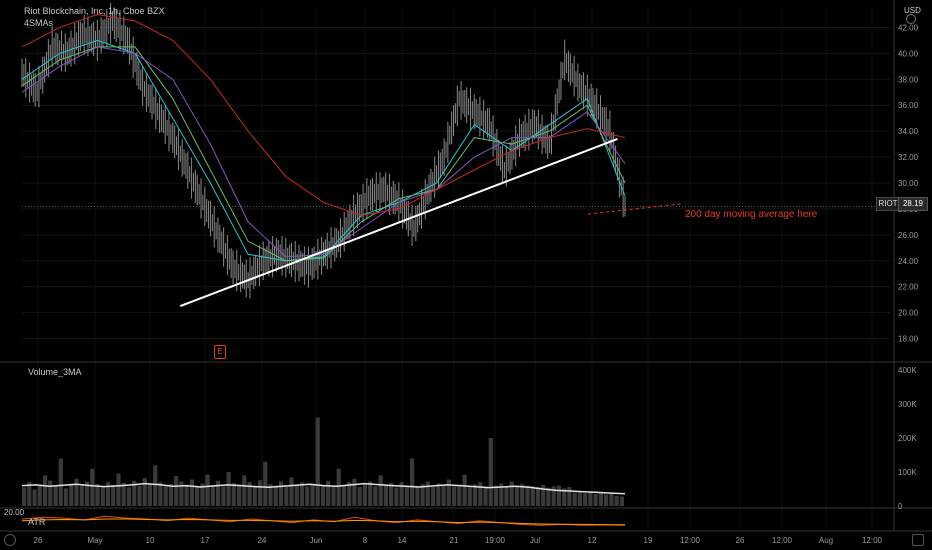  What do you see at coordinates (908, 183) in the screenshot?
I see `y-tick-label: 30.00` at bounding box center [908, 183].